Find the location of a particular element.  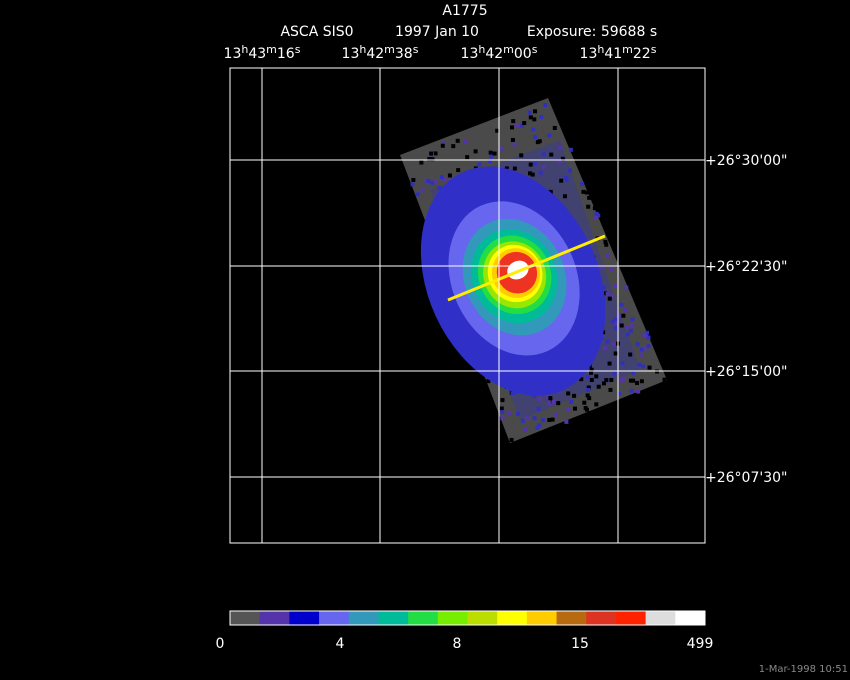

colorbar is located at coordinates (468, 618).